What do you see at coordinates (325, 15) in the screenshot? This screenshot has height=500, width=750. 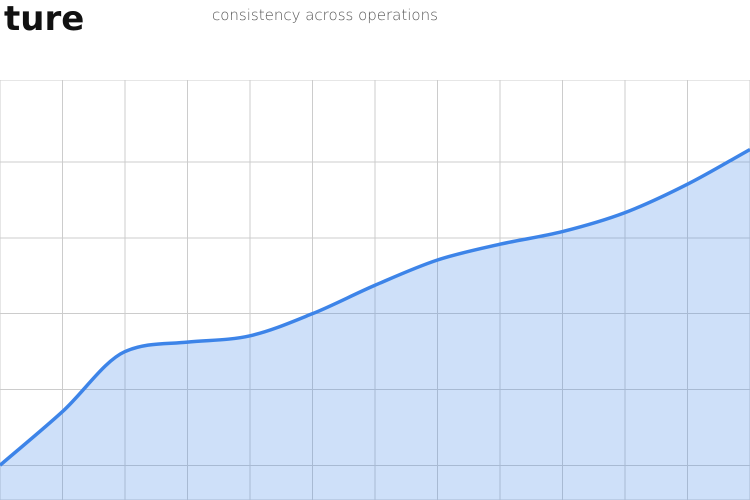 I see `chart-subtitle: consistency across operations` at bounding box center [325, 15].